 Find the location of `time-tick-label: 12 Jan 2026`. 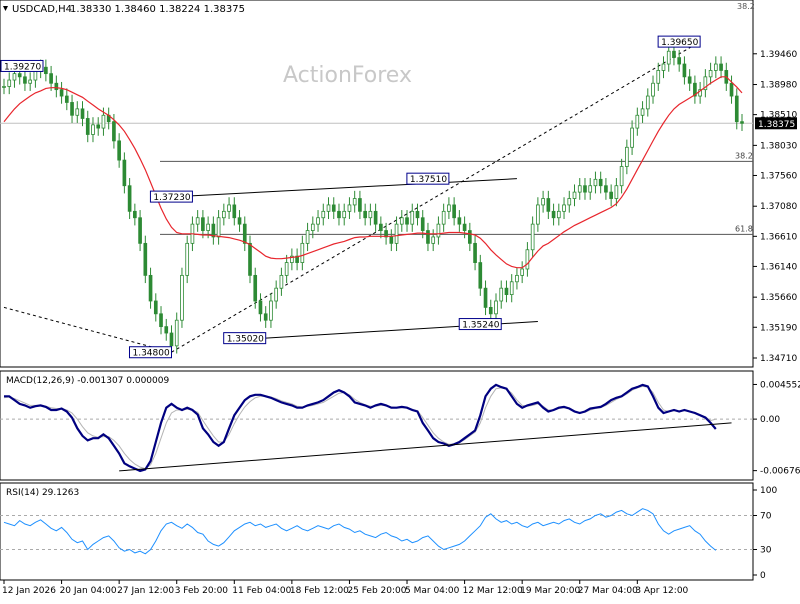

time-tick-label: 12 Jan 2026 is located at coordinates (29, 591).